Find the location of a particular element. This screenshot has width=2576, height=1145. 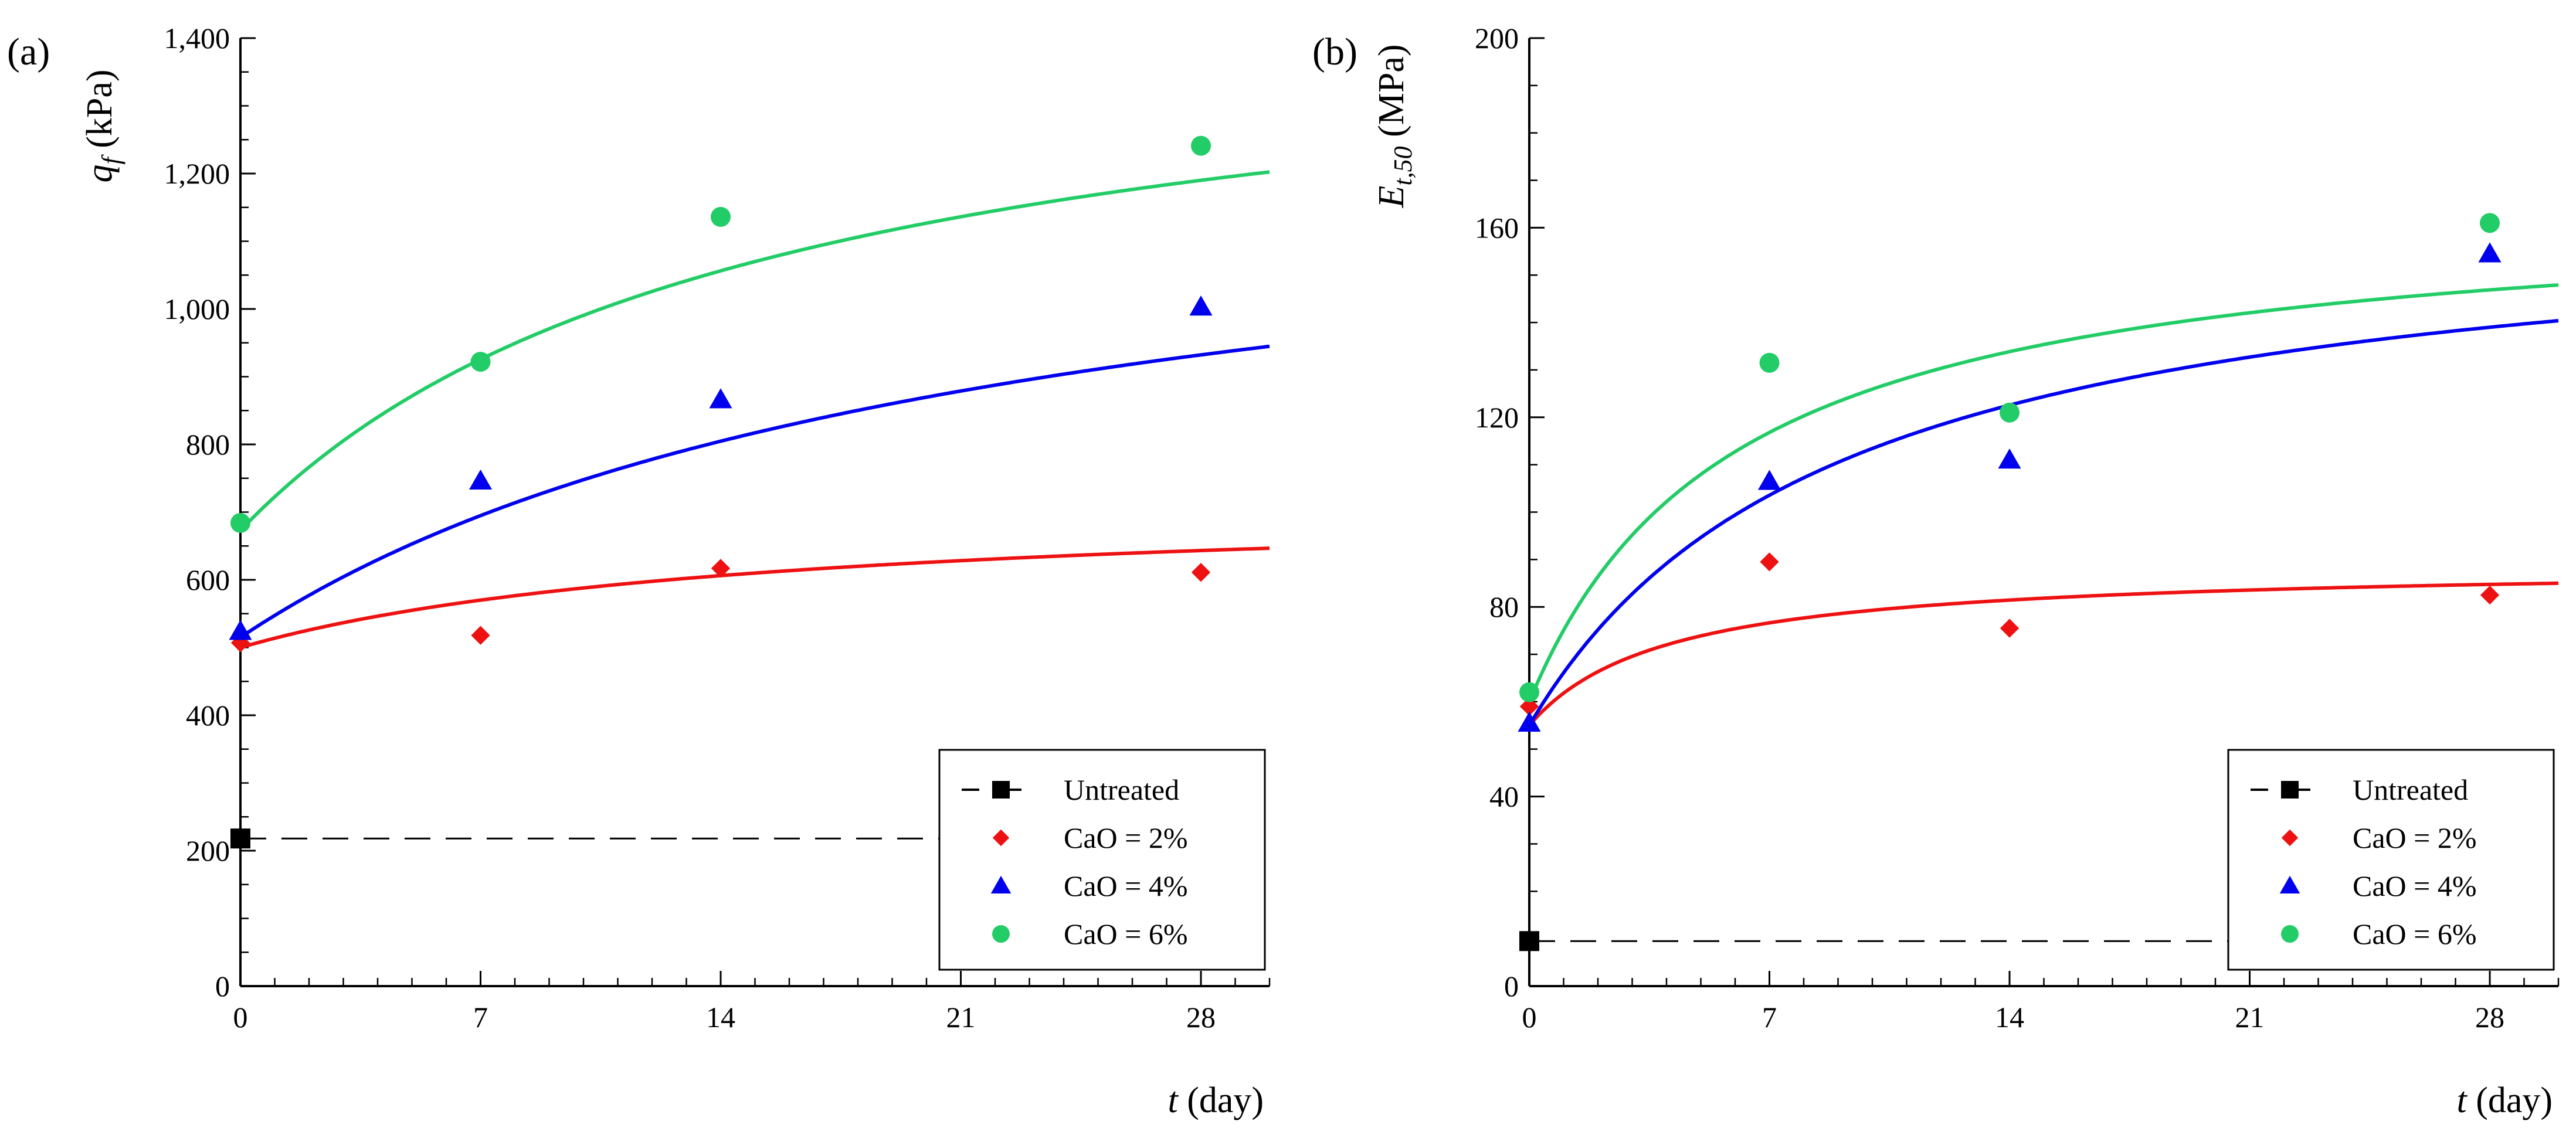

y-axis-label: qf (kPa) is located at coordinates (102, 125).